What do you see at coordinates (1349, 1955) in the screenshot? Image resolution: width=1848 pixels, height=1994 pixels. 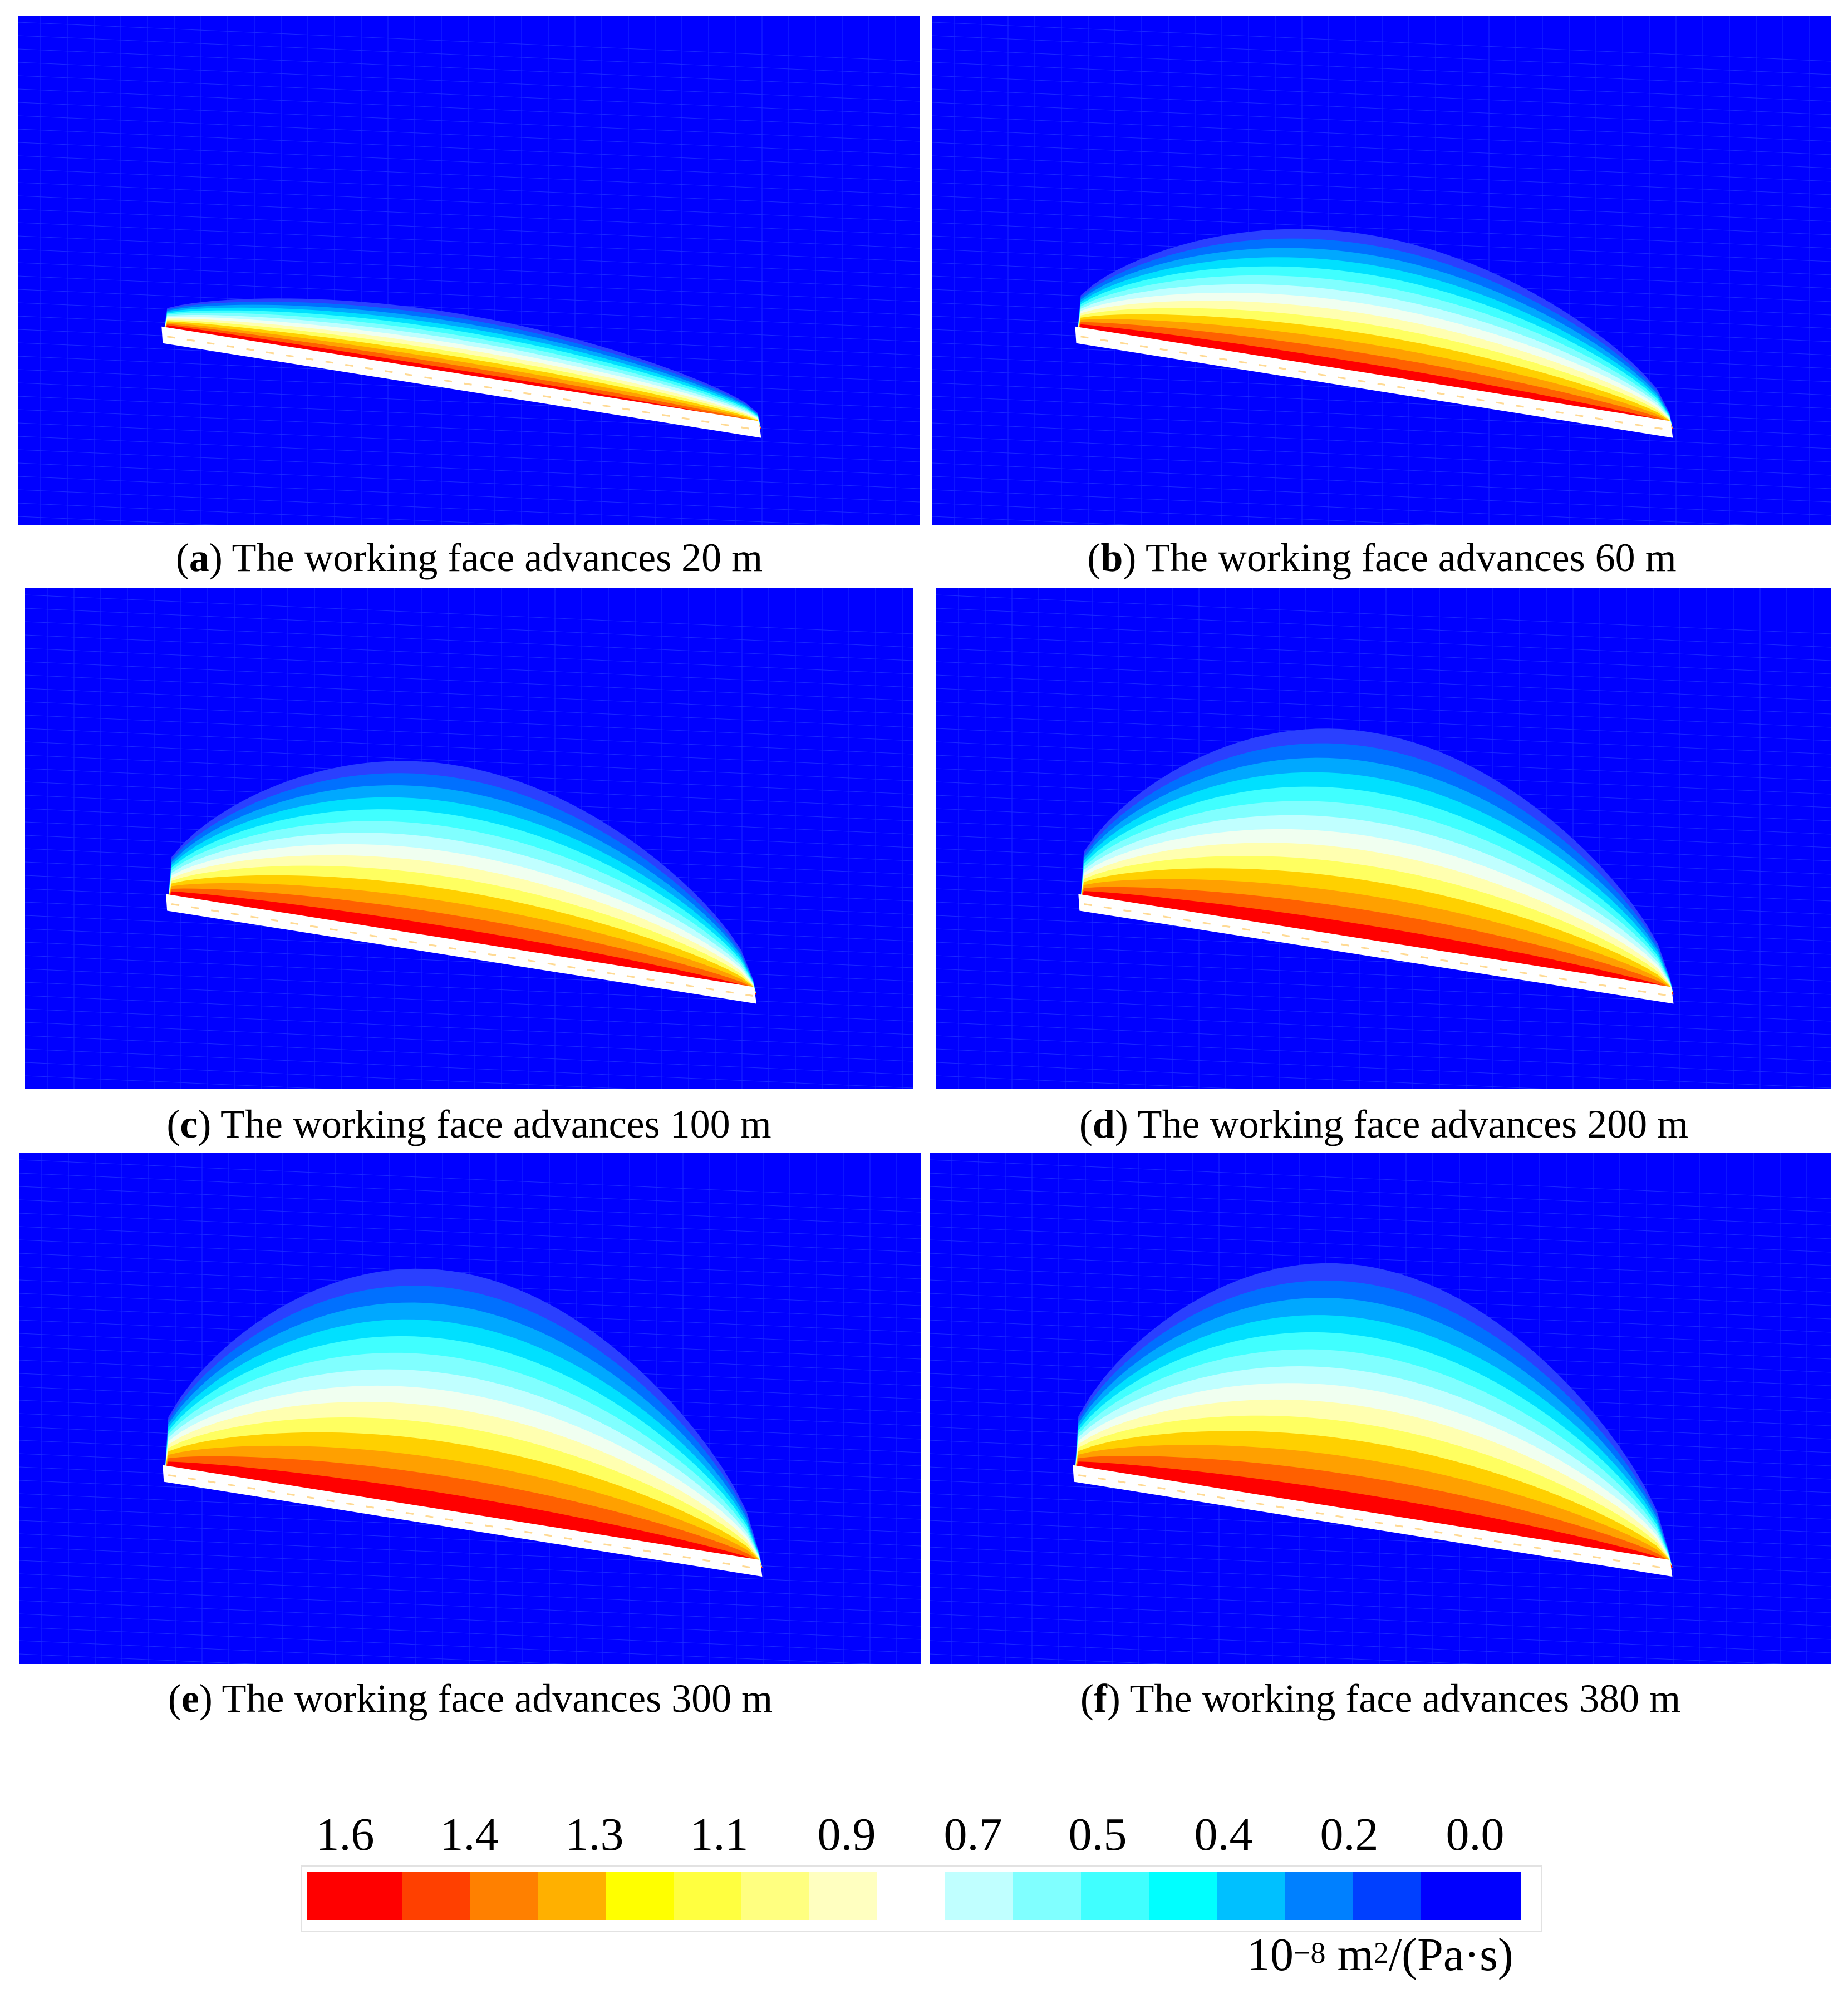 I see `unit-meter: m` at bounding box center [1349, 1955].